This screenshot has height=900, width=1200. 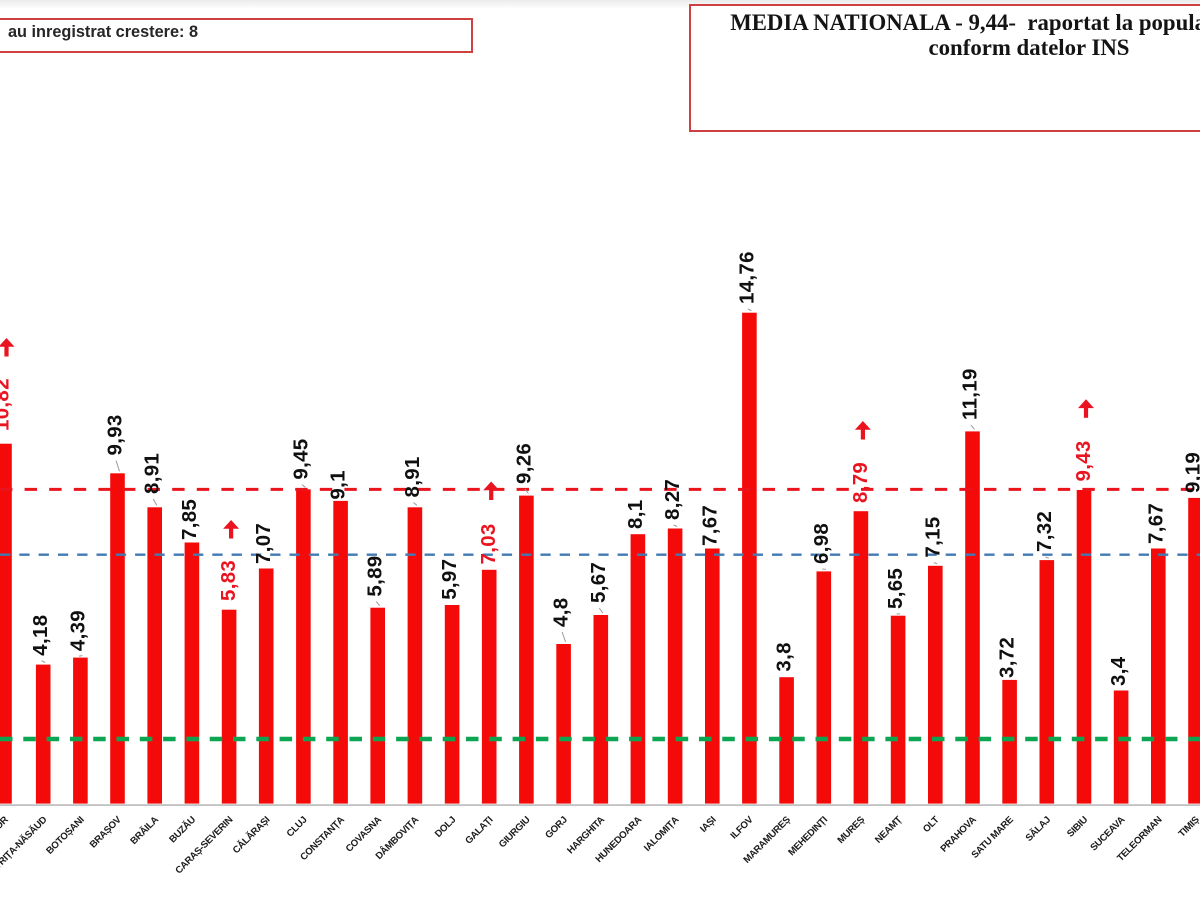 I want to click on svg-text: SIBIU, so click(x=1077, y=826).